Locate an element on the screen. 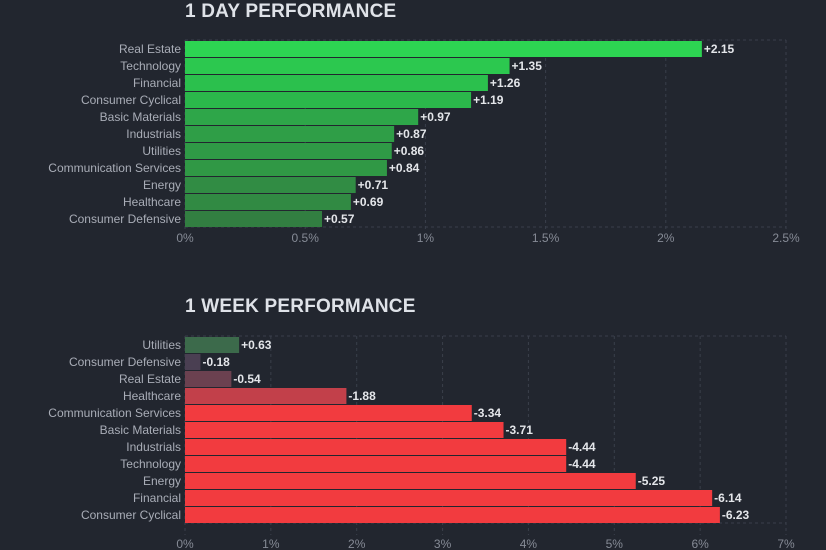  value-label: +0.71 is located at coordinates (373, 185).